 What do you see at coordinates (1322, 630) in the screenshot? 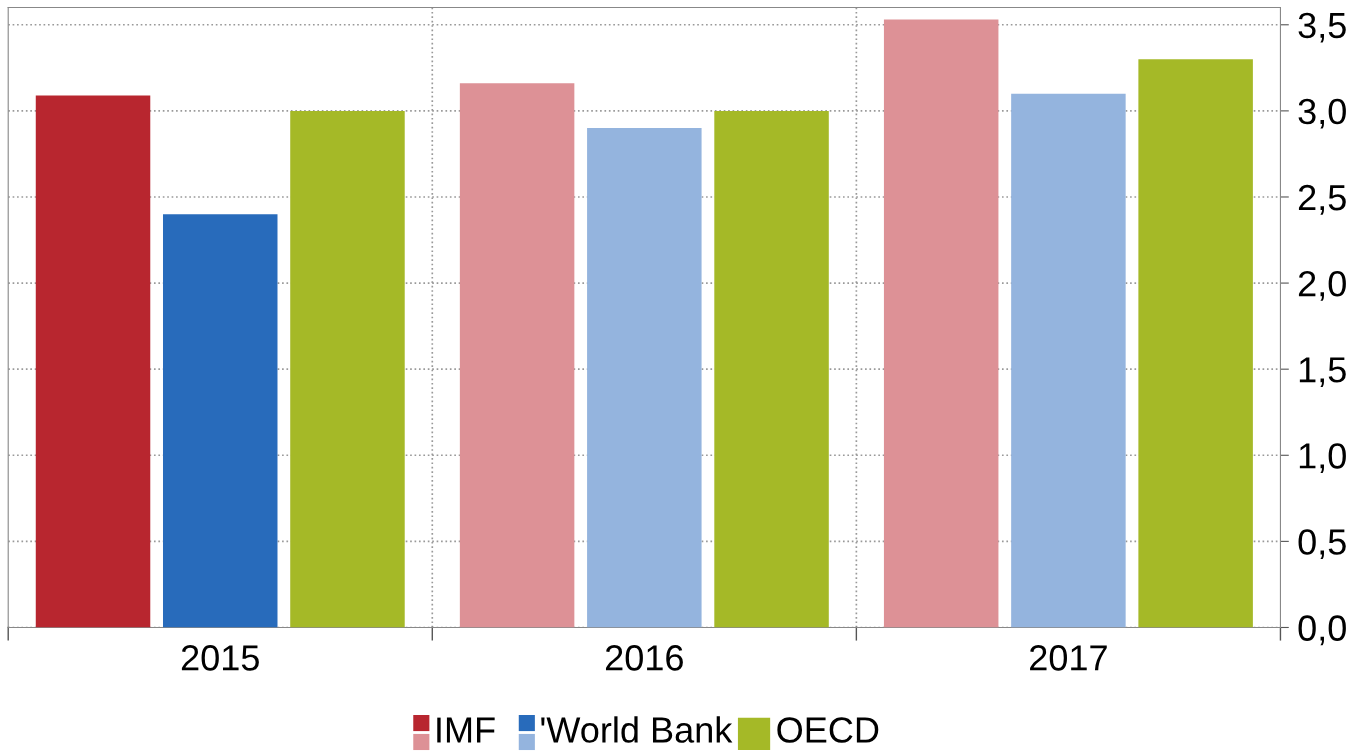
I see `y-tick-label: 0,0` at bounding box center [1322, 630].